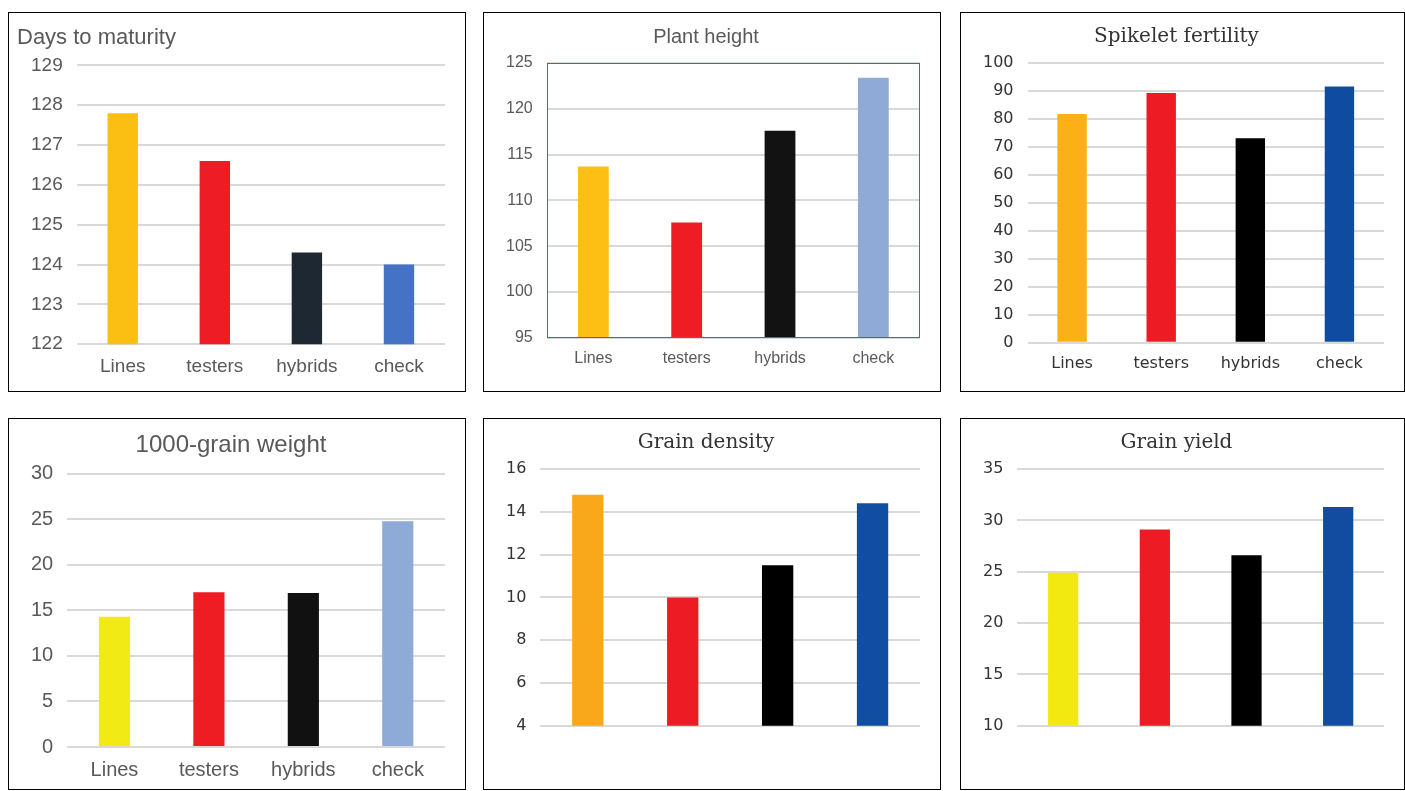 Image resolution: width=1405 pixels, height=791 pixels. Describe the element at coordinates (231, 444) in the screenshot. I see `chart-title: 1000-grain weight` at that location.